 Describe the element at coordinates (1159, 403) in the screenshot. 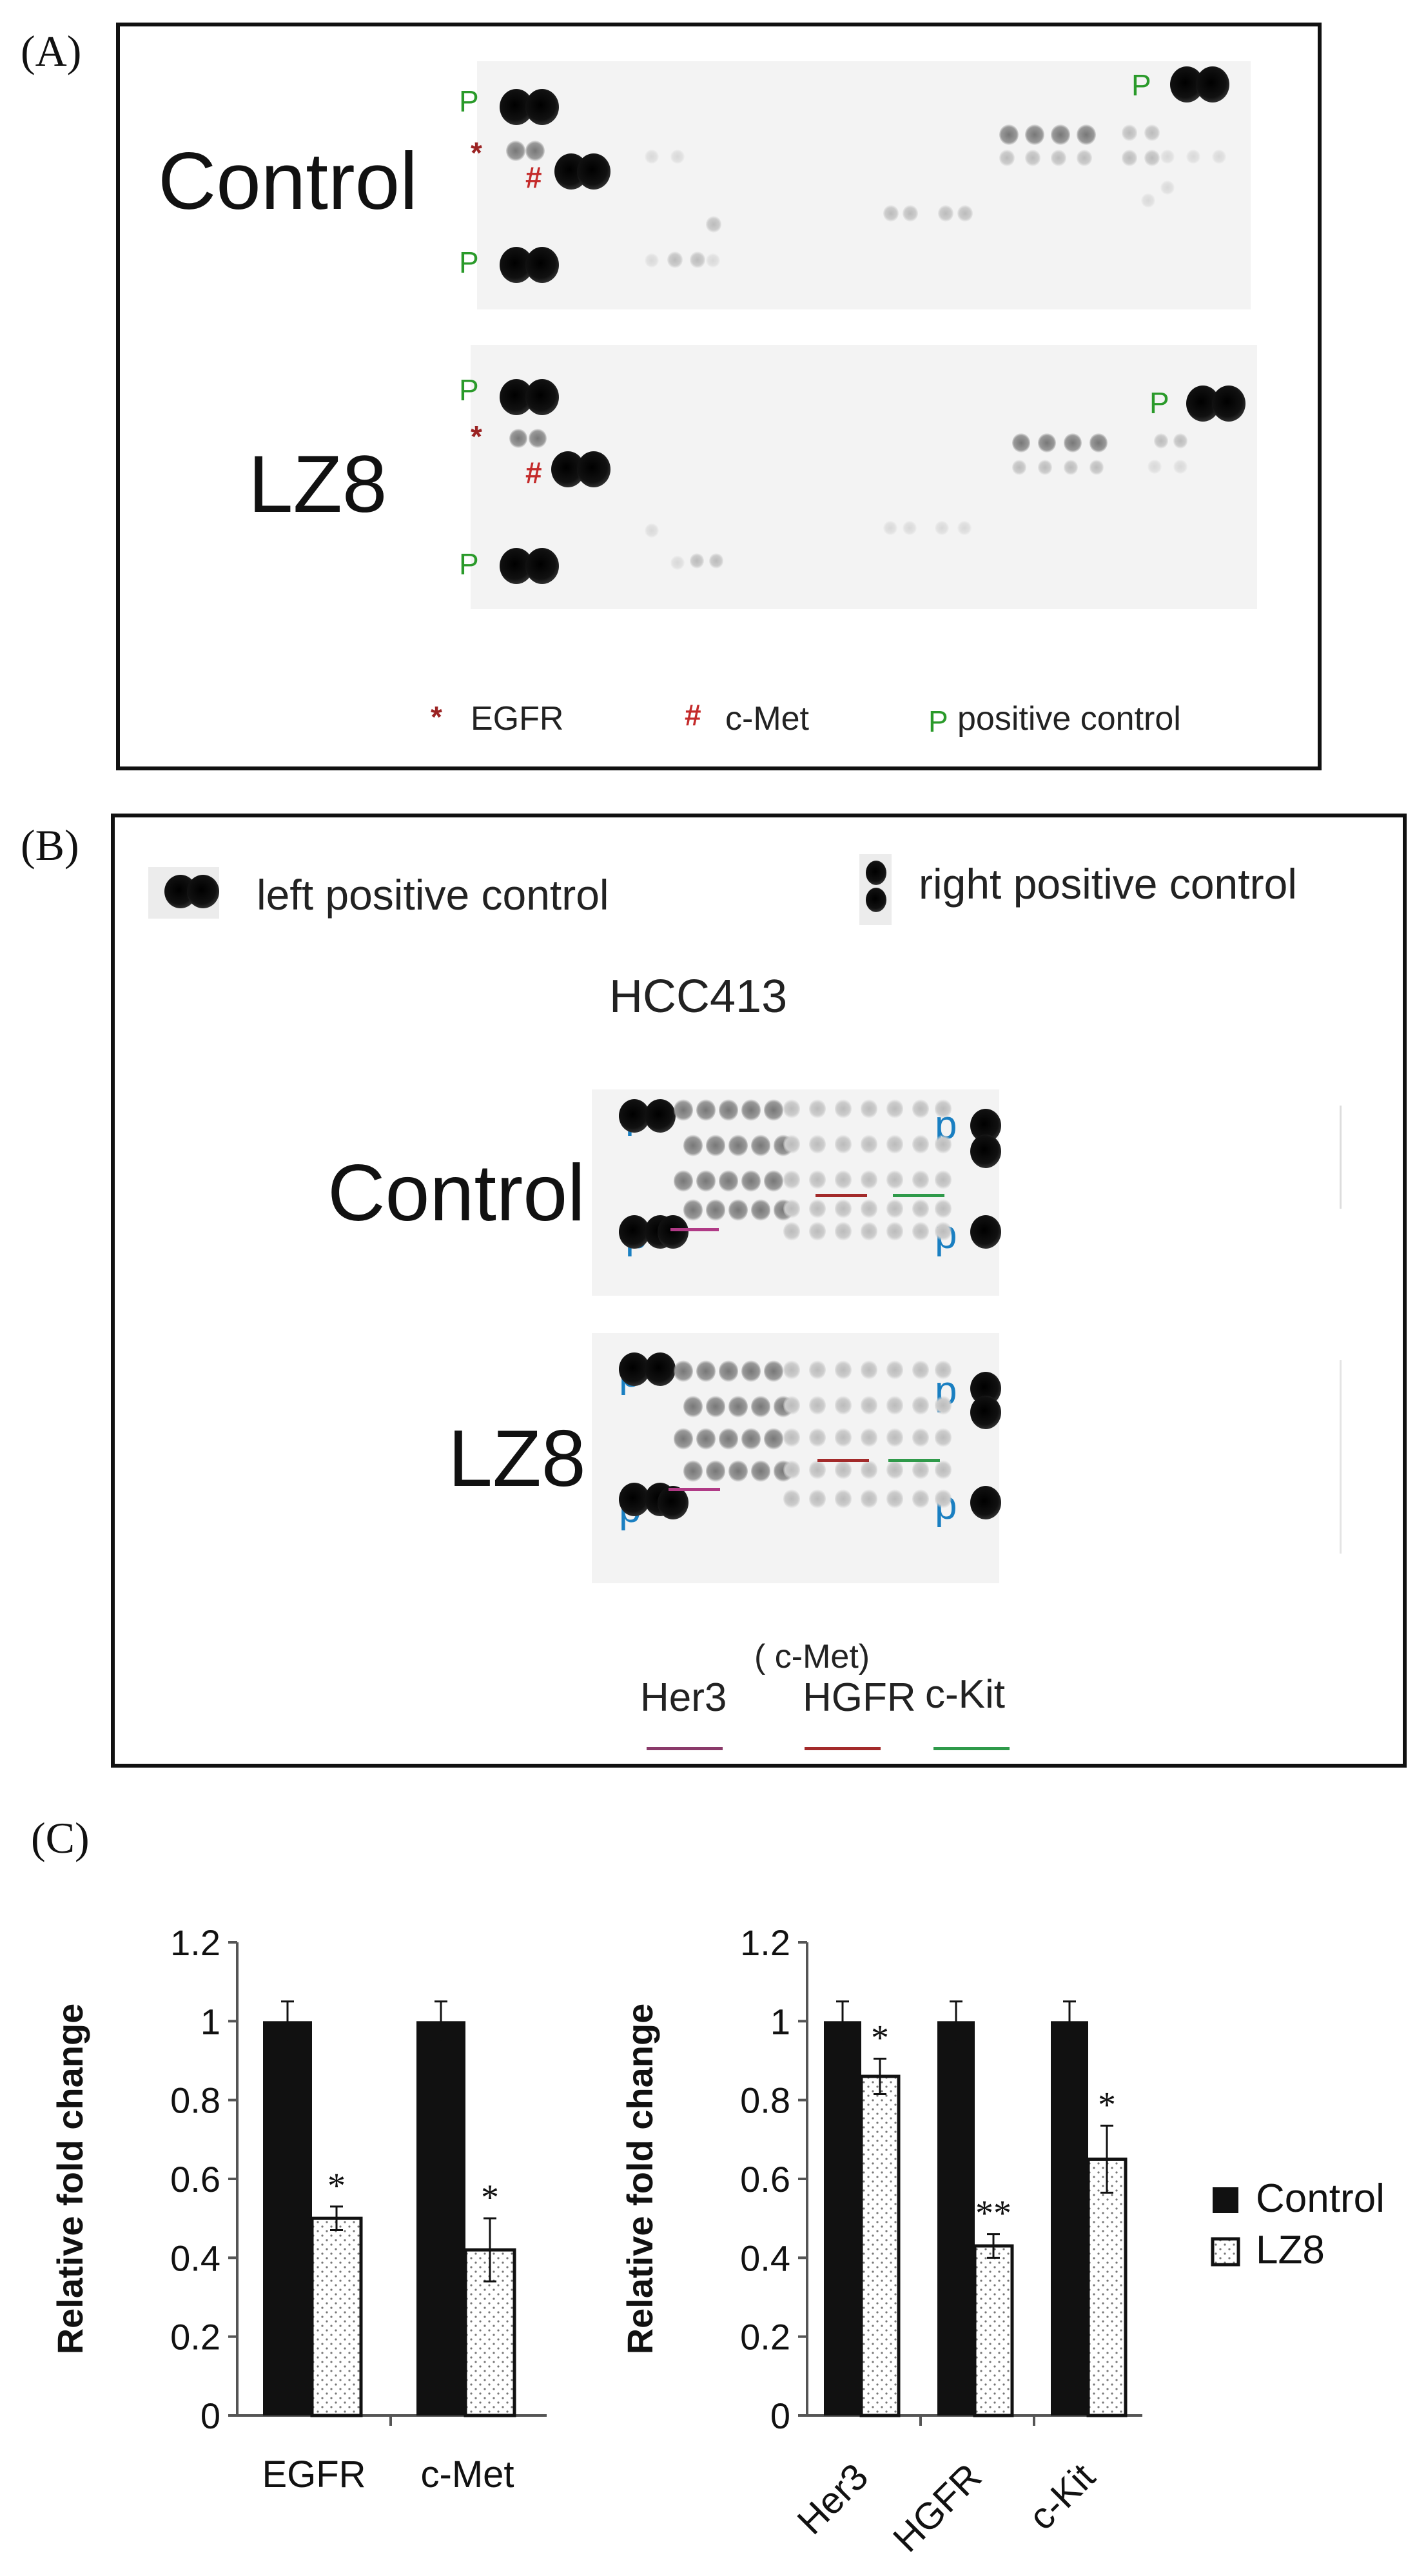

I see `panel-a-lz8-p-right: P` at that location.